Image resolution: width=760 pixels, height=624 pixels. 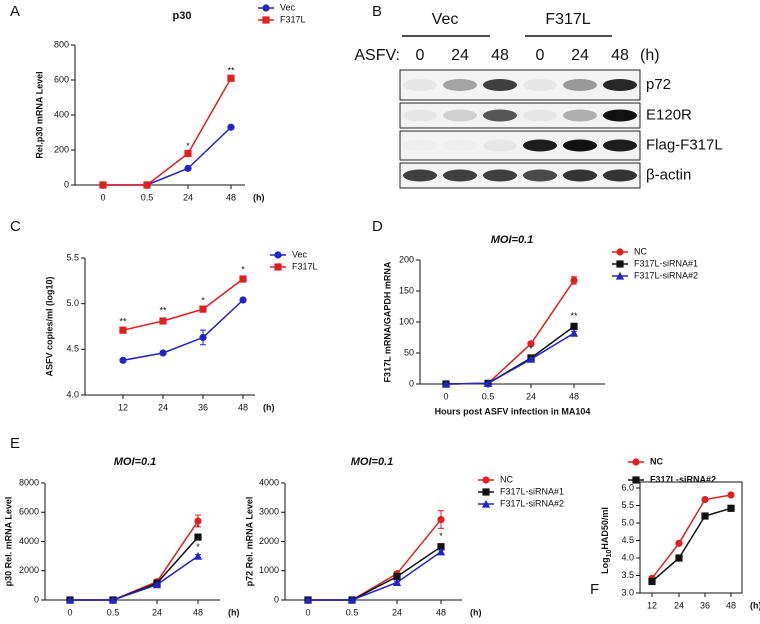 What do you see at coordinates (269, 512) in the screenshot?
I see `y-tick-label: 3000` at bounding box center [269, 512].